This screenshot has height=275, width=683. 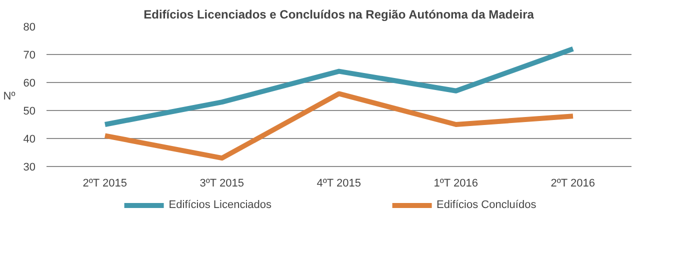 I want to click on y-tick-label: 80, so click(x=29, y=28).